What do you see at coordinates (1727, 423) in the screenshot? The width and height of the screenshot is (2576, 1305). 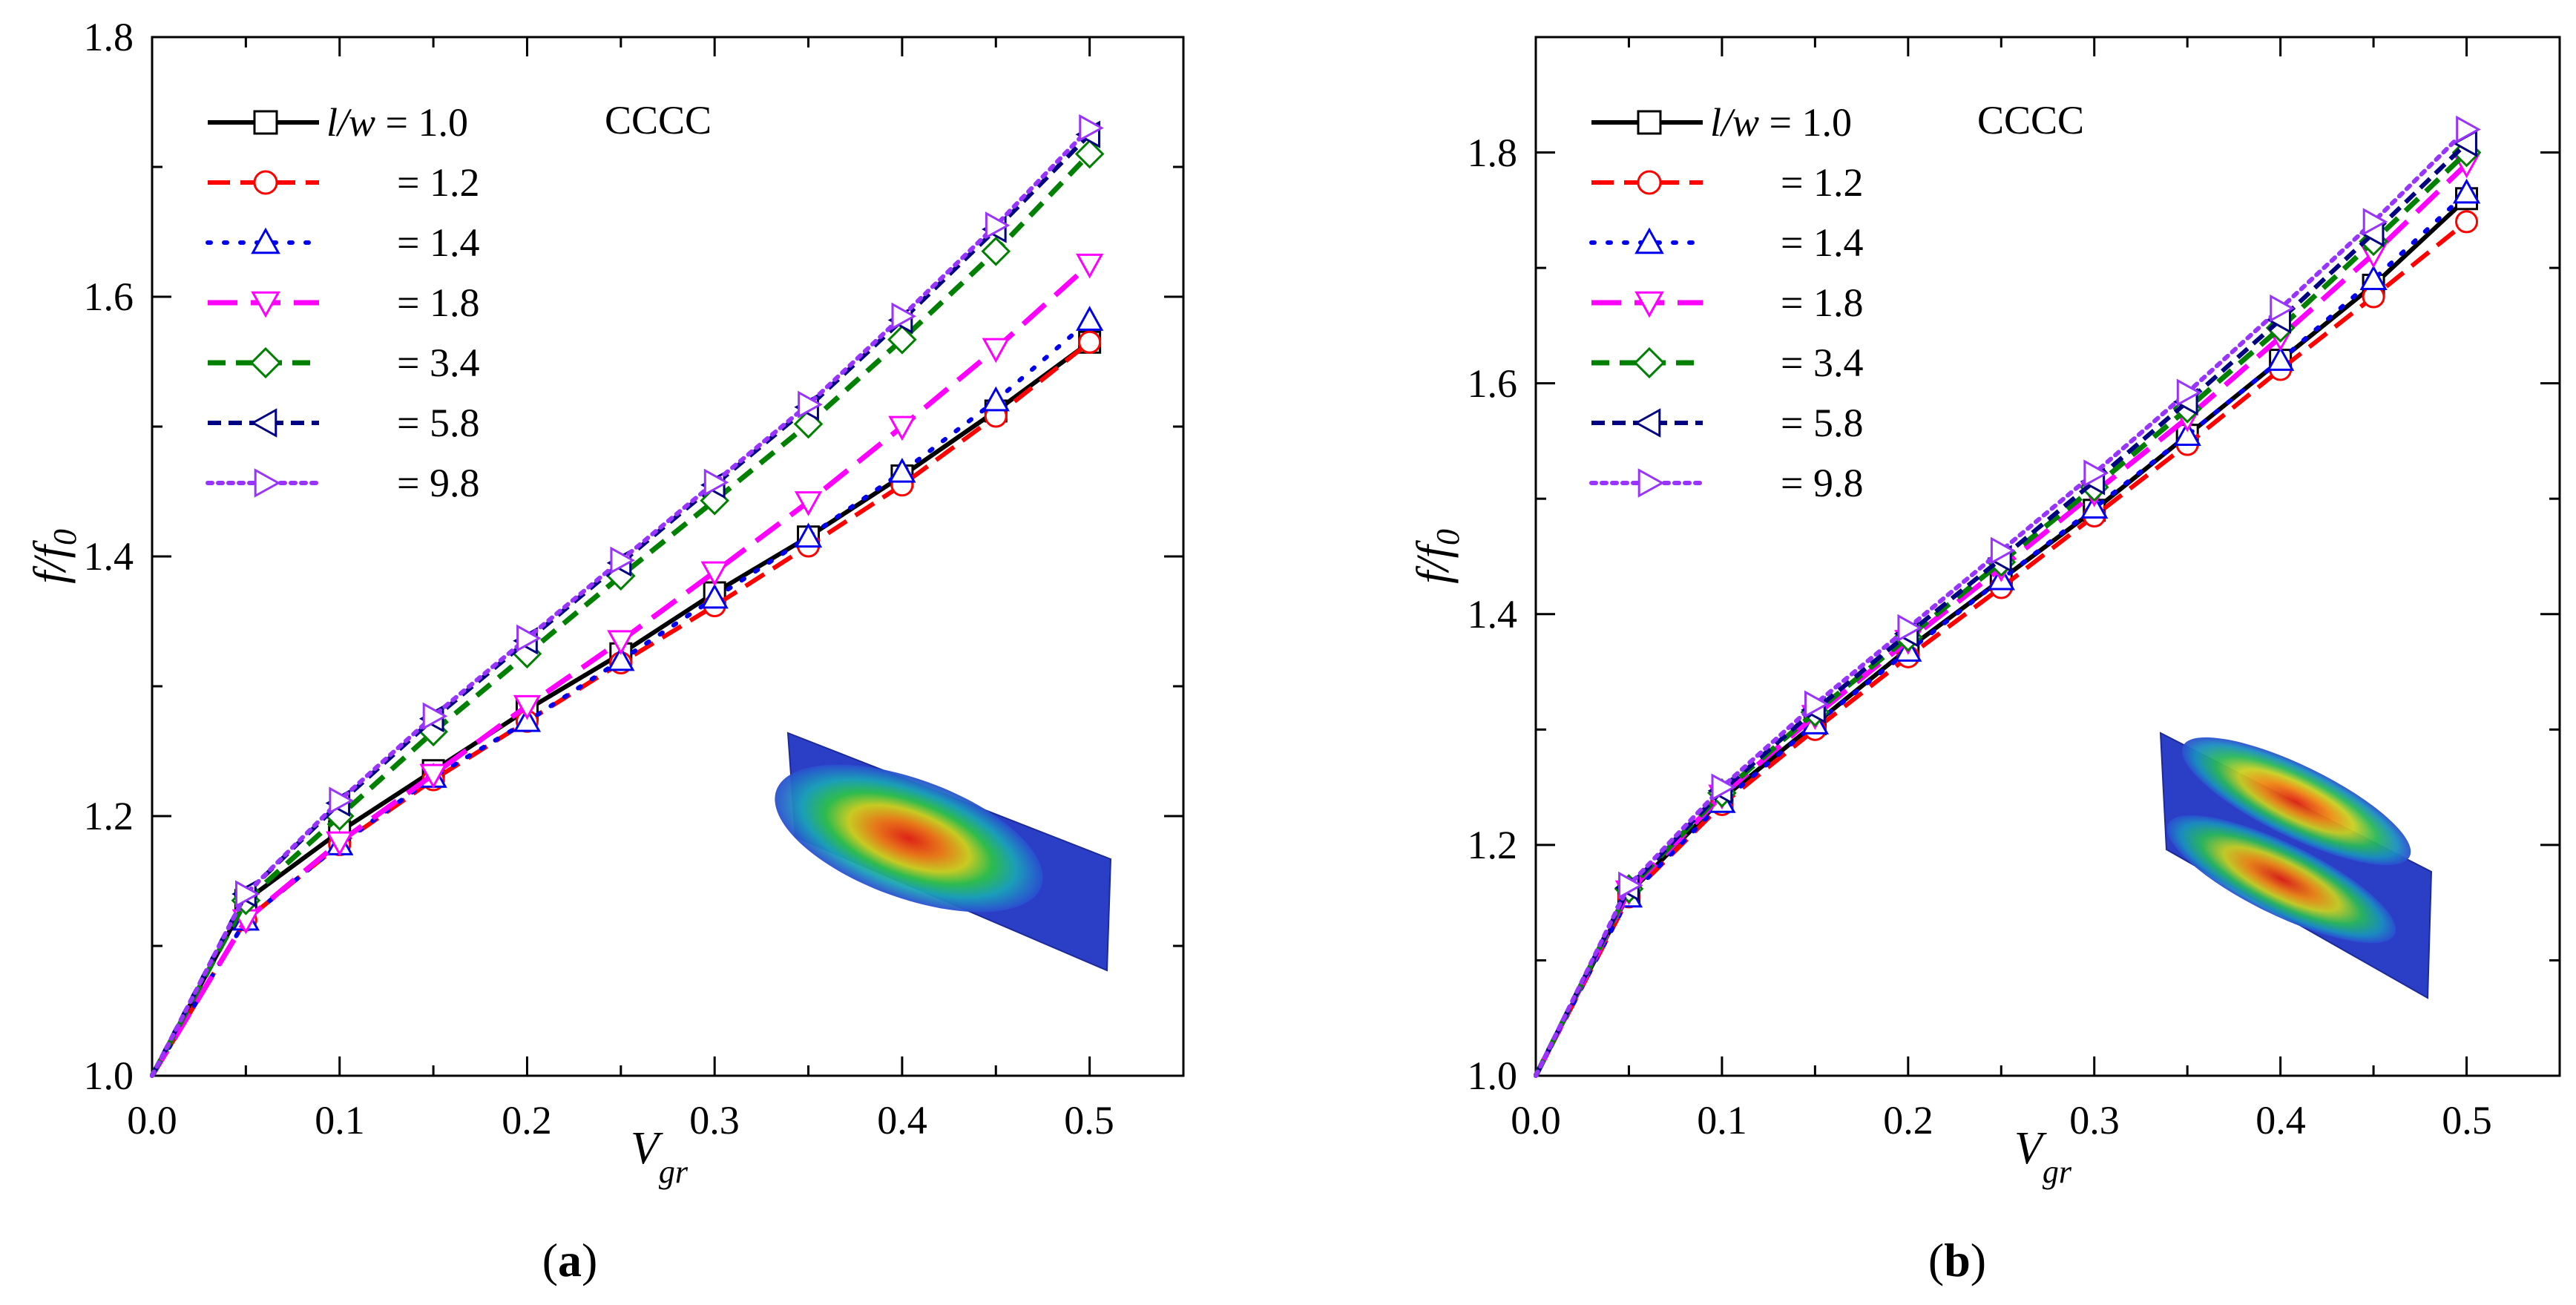 I see `legend-item: = 5.8` at bounding box center [1727, 423].